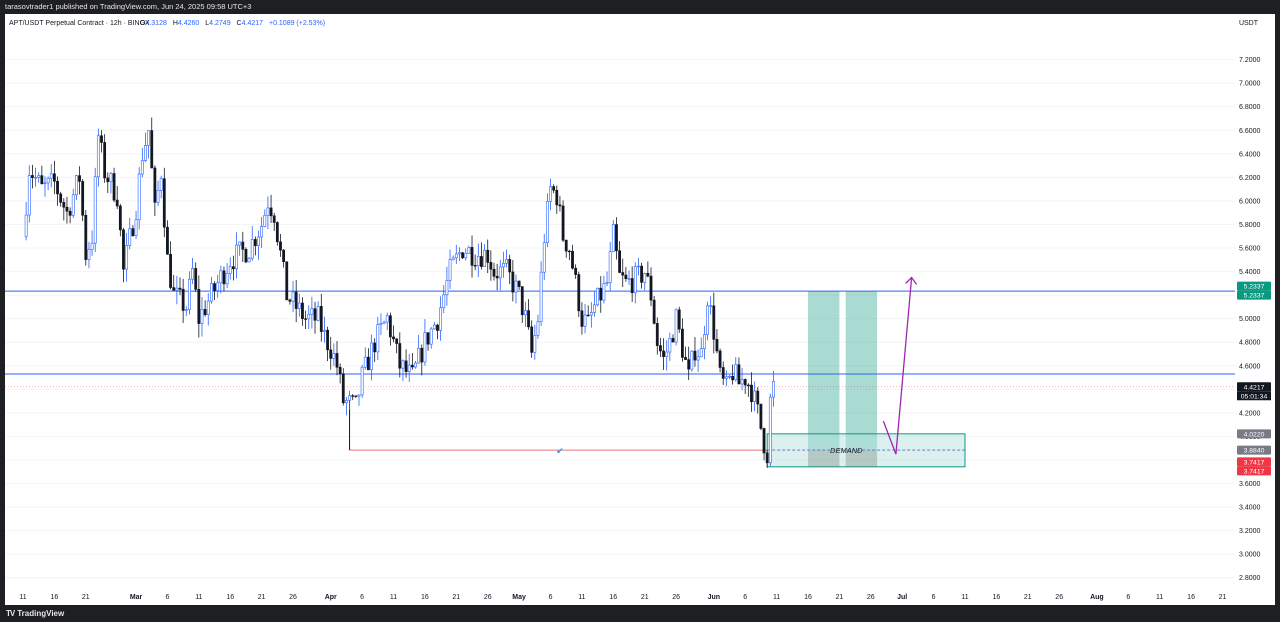 Image resolution: width=1280 pixels, height=622 pixels. I want to click on price-tick-label: 6.4000, so click(1250, 154).